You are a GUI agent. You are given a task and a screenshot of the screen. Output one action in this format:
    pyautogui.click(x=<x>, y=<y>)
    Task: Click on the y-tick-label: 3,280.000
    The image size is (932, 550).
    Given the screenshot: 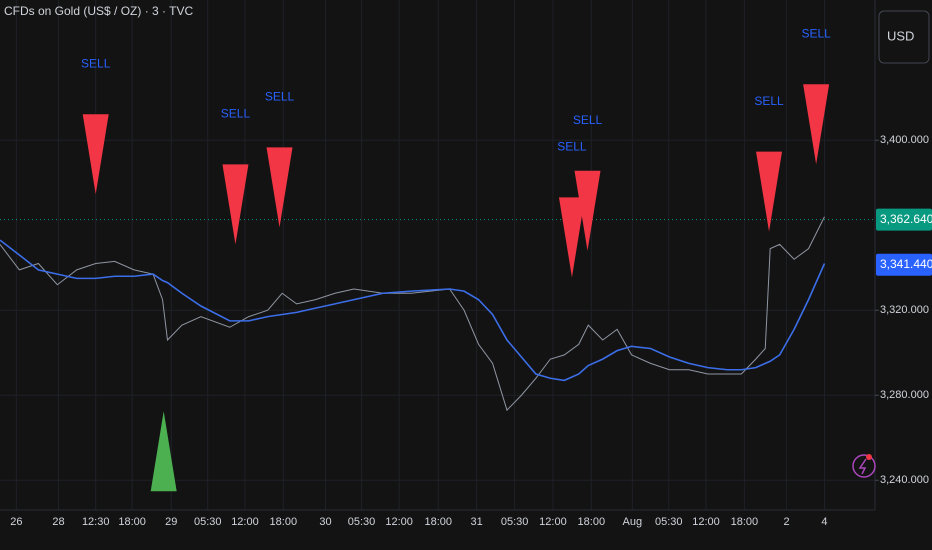 What is the action you would take?
    pyautogui.click(x=904, y=395)
    